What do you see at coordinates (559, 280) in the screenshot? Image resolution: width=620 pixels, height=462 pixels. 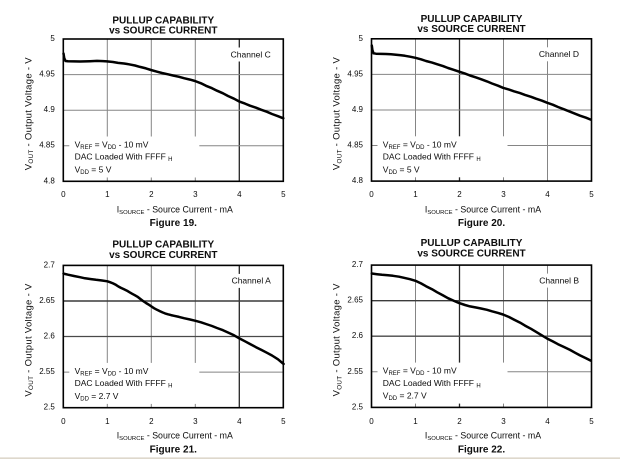 I see `svg-text: Channel B` at bounding box center [559, 280].